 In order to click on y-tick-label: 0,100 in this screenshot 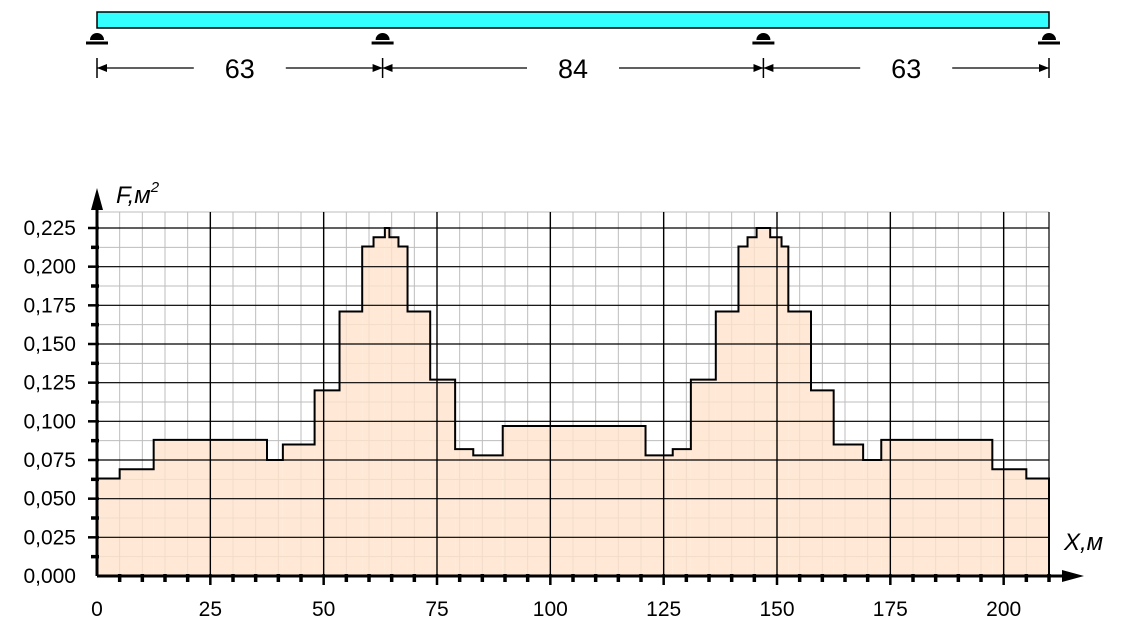, I will do `click(49, 421)`.